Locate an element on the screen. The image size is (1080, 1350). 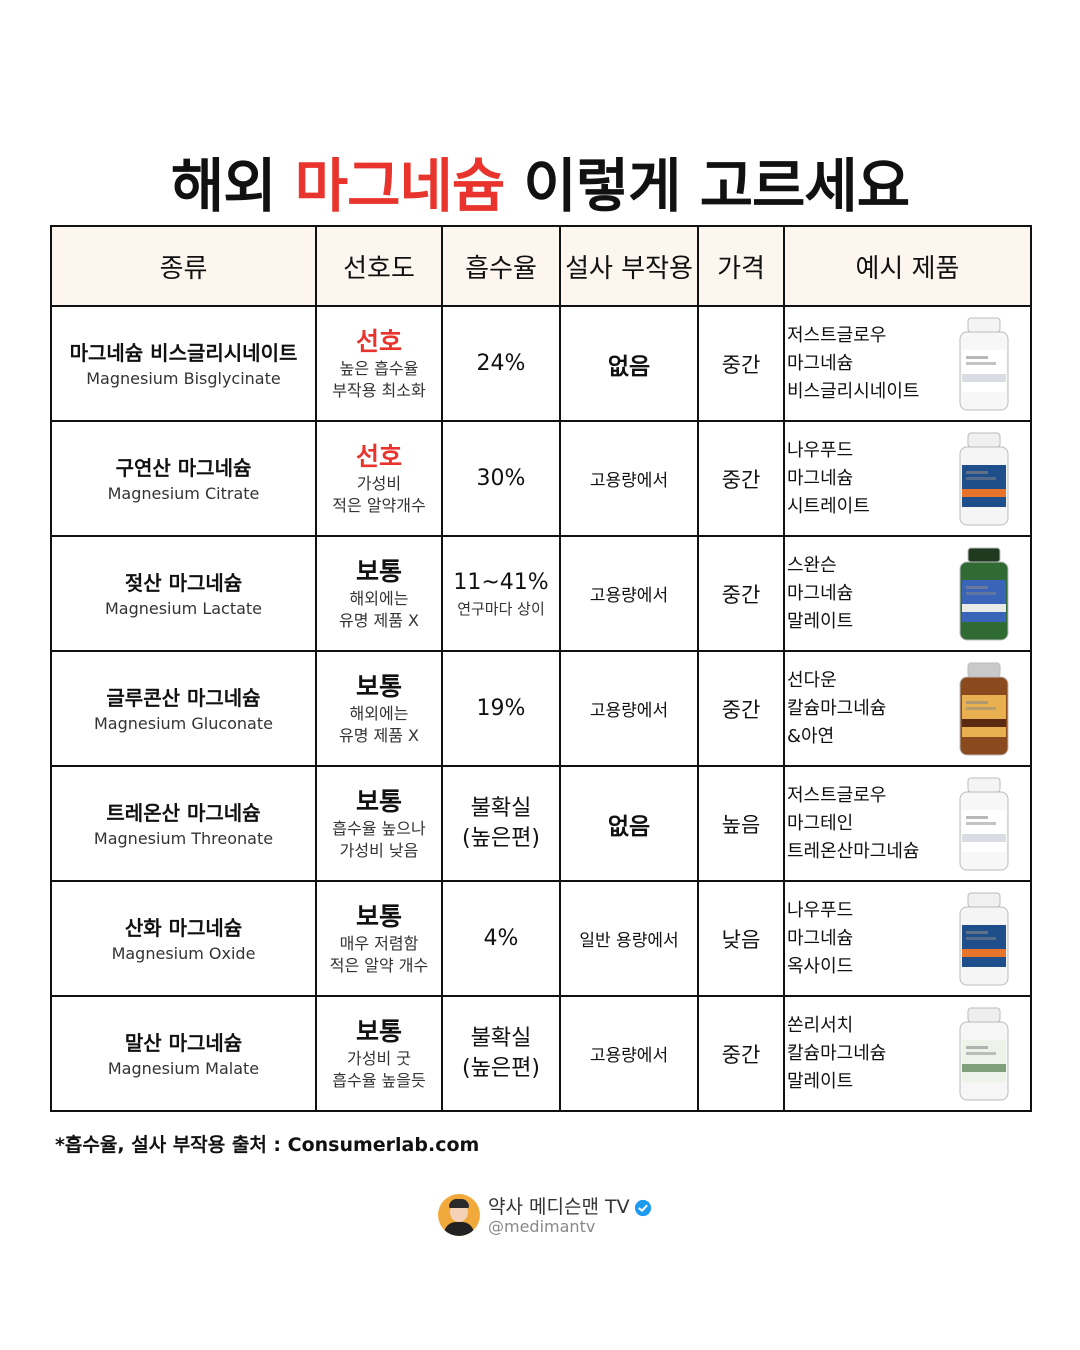
type-name-en: Magnesium Threonate is located at coordinates (183, 838).